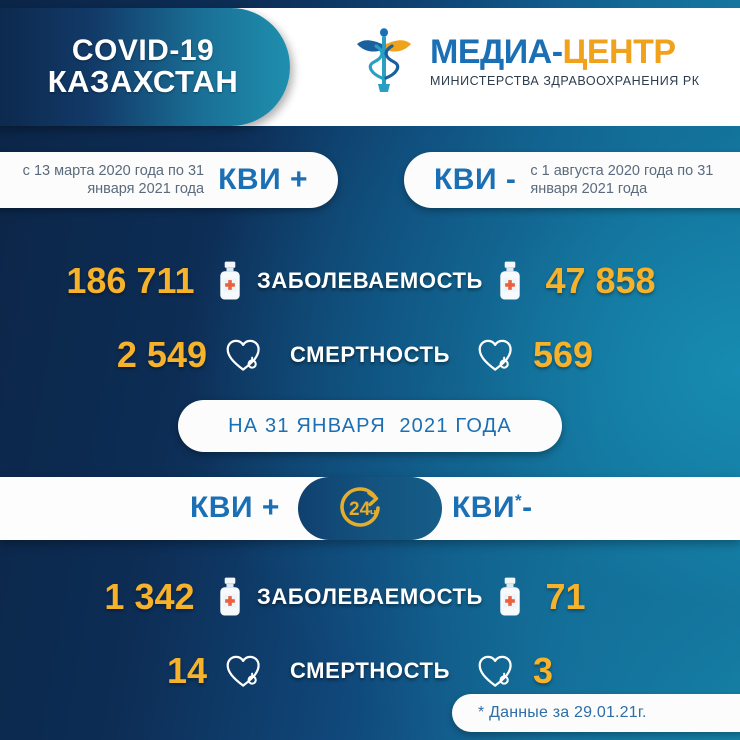  I want to click on stat-value-left: 2 549, so click(107, 355).